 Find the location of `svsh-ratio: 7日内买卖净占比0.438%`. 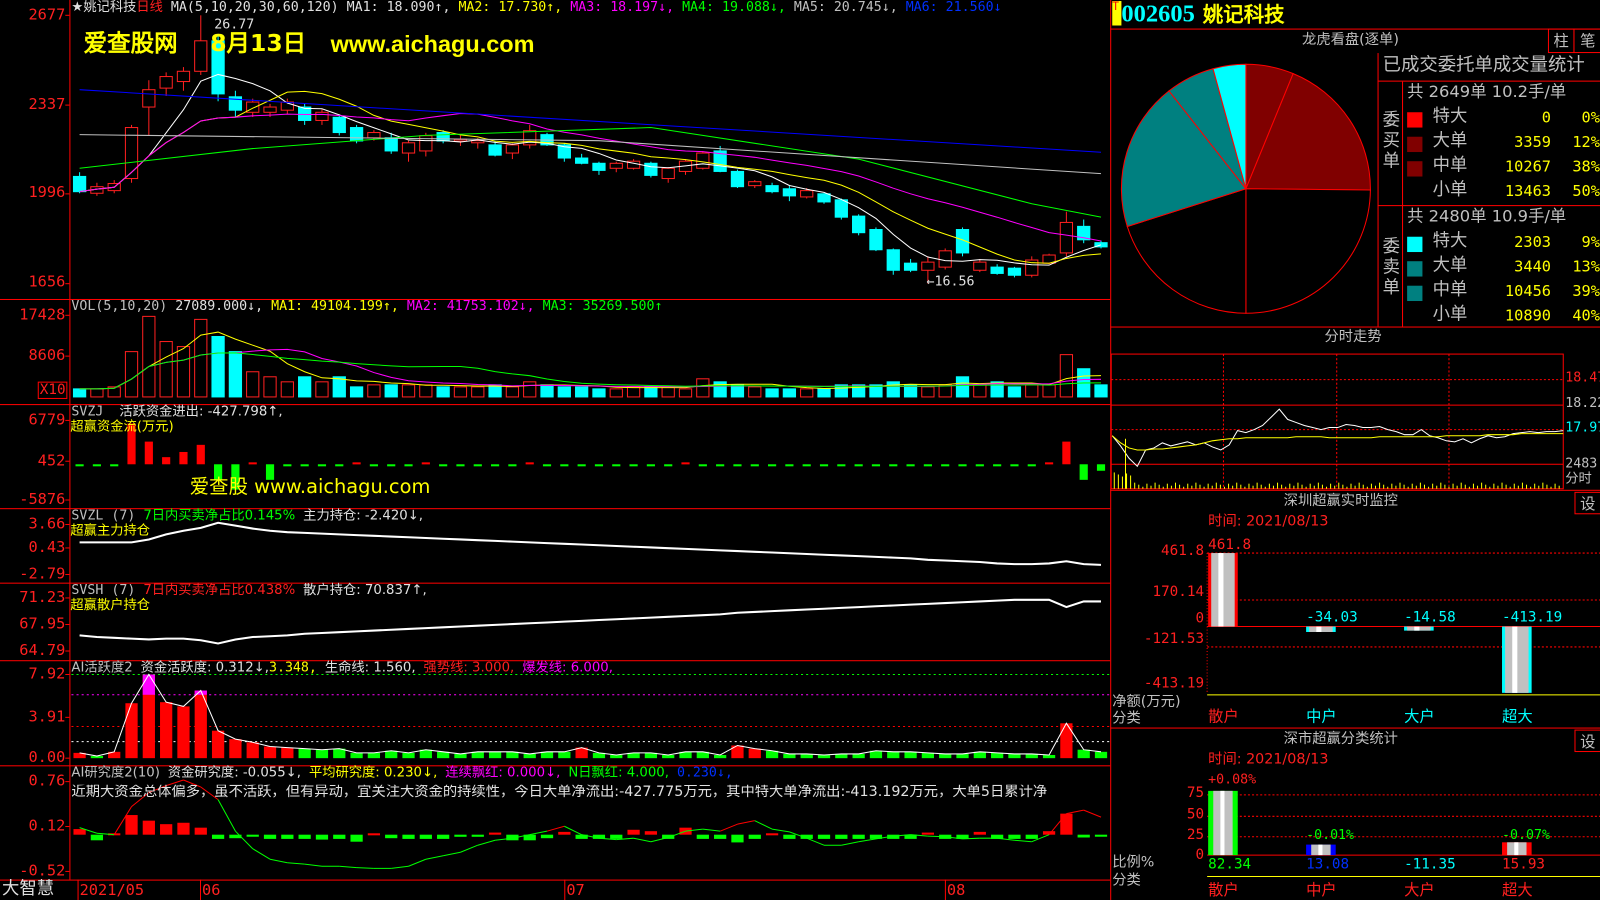

svsh-ratio: 7日内买卖净占比0.438% is located at coordinates (219, 590).